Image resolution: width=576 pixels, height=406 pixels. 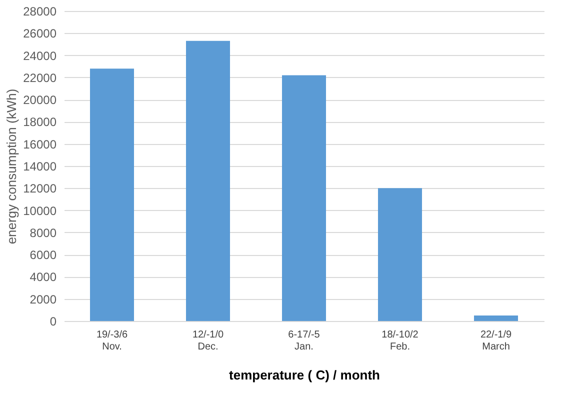 What do you see at coordinates (40, 122) in the screenshot?
I see `y-tick-label: 18000` at bounding box center [40, 122].